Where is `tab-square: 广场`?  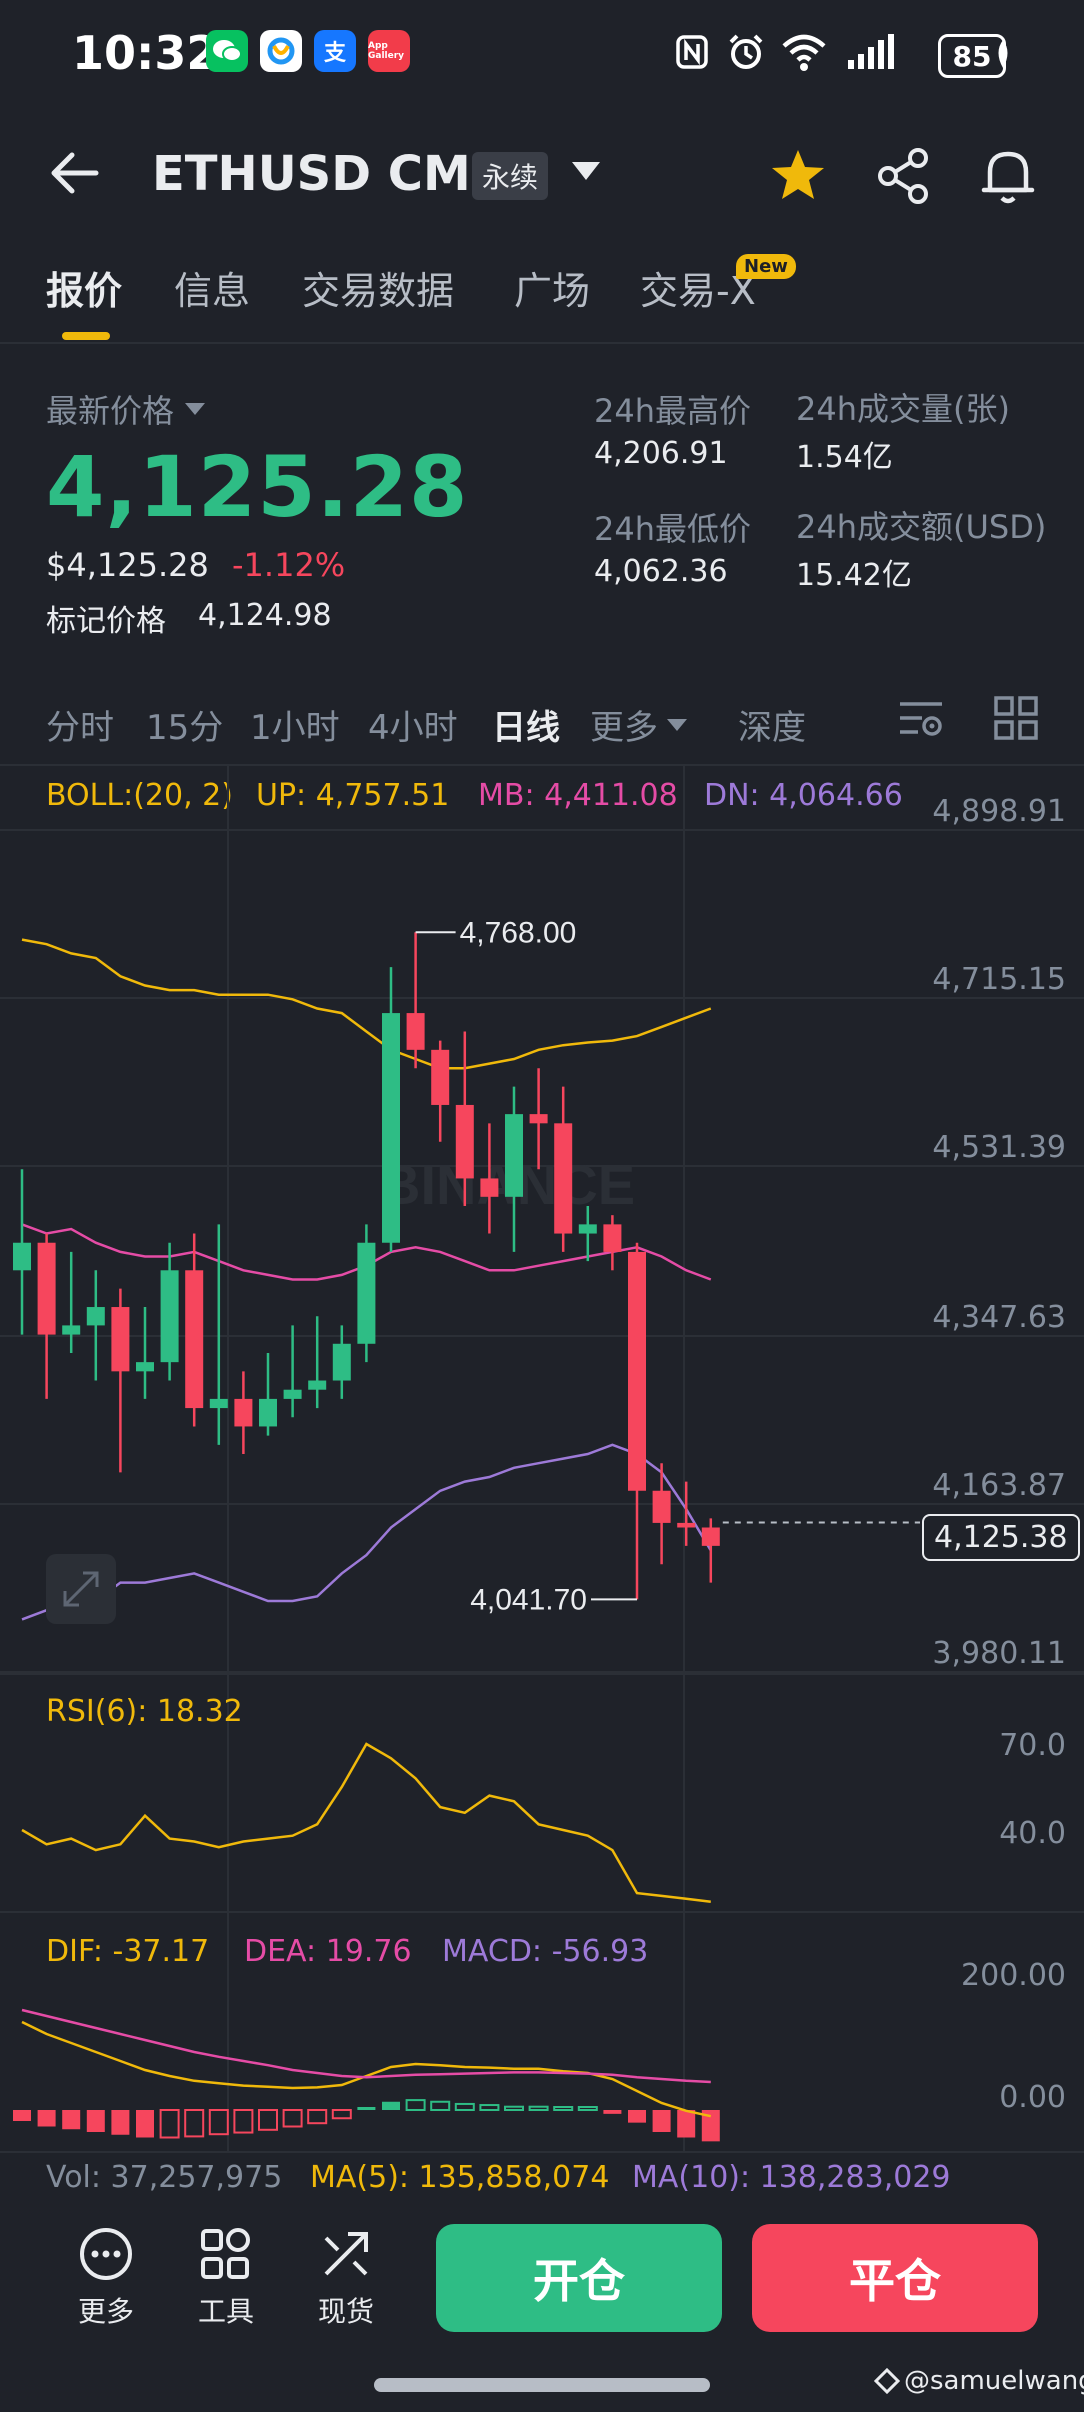 tab-square: 广场 is located at coordinates (552, 291).